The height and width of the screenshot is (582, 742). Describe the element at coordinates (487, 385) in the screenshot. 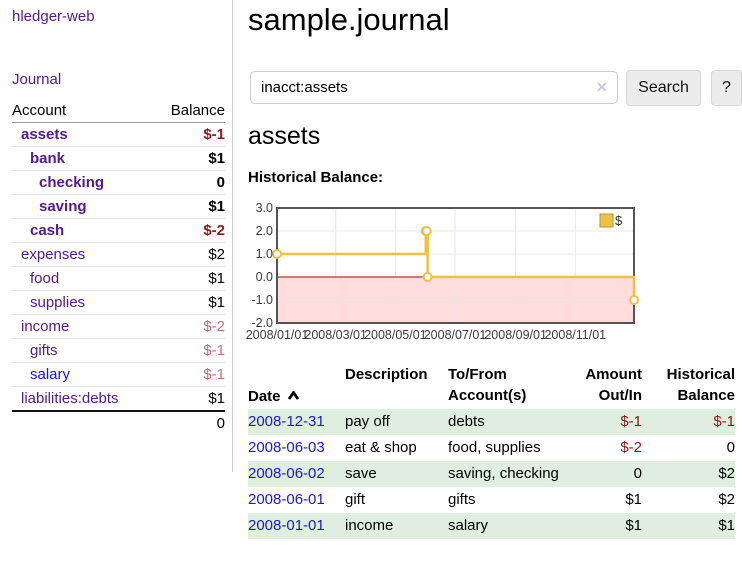

I see `register-header-accounts: To/From Account(s)` at that location.